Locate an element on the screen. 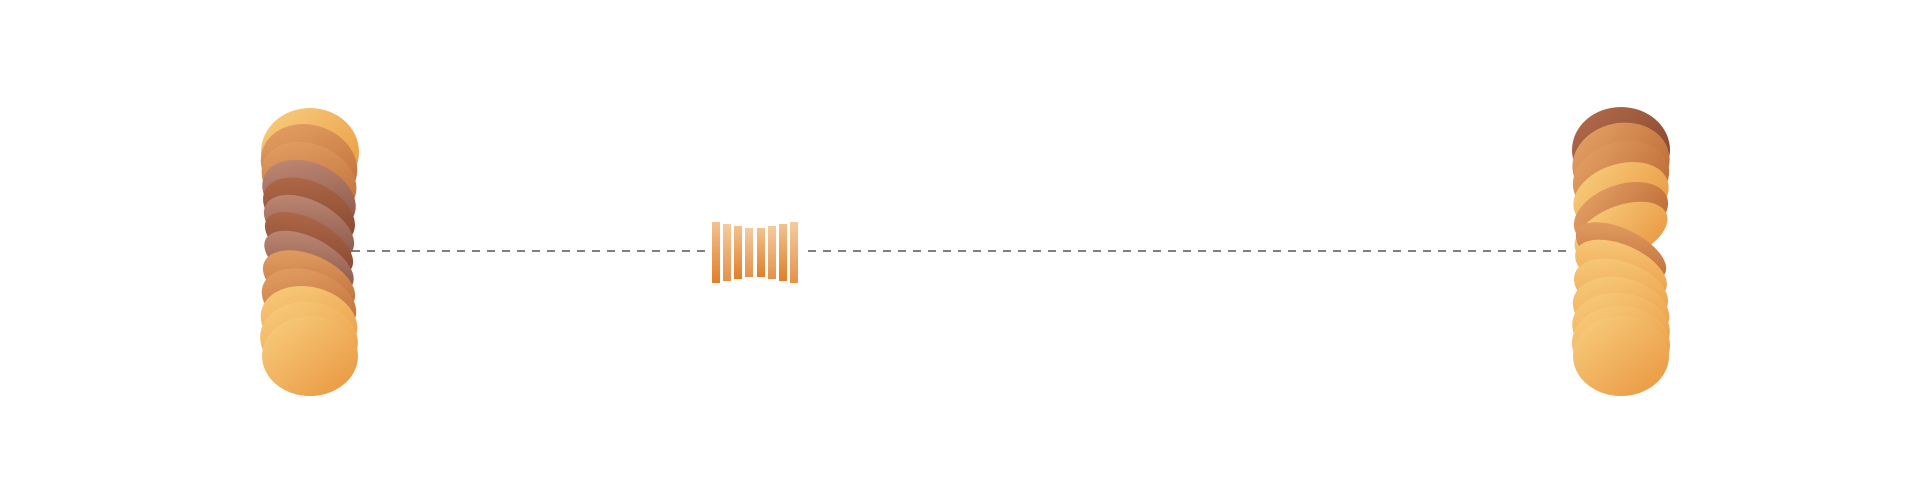  right-disc-stack is located at coordinates (1621, 251).